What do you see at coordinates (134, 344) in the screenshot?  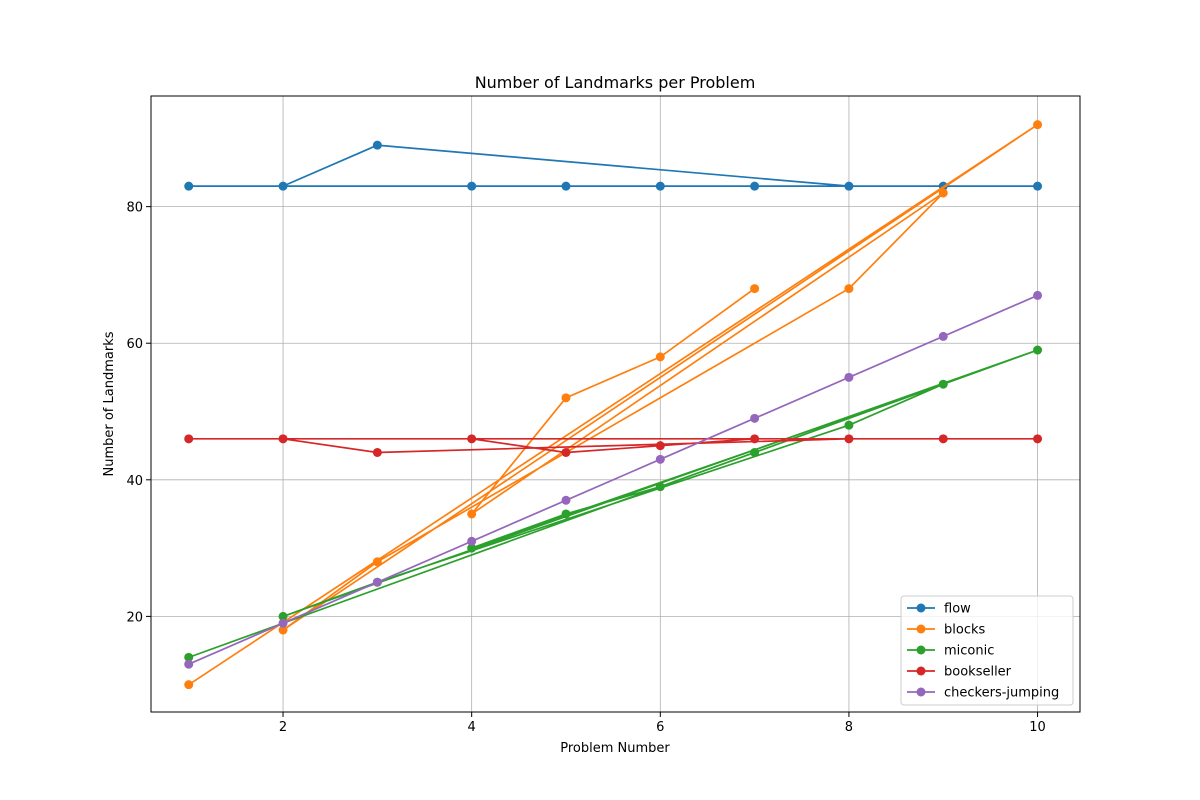 I see `y-tick-label: 60` at bounding box center [134, 344].